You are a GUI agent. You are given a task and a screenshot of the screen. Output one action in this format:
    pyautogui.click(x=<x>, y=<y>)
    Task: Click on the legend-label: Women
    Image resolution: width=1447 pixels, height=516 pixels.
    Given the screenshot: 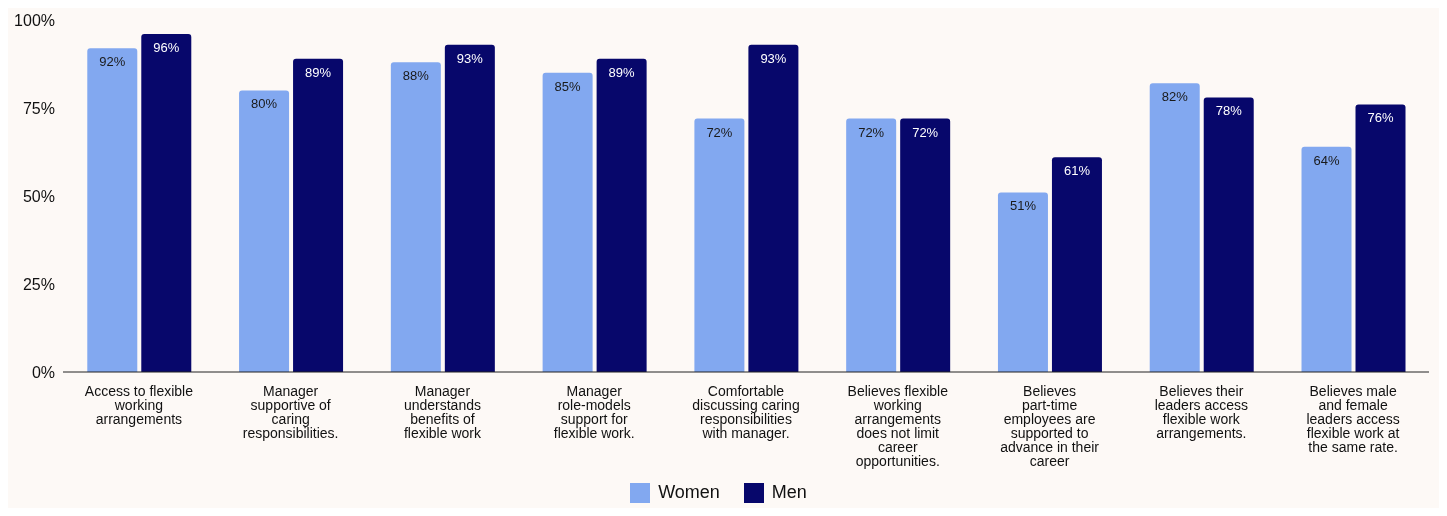 What is the action you would take?
    pyautogui.click(x=688, y=492)
    